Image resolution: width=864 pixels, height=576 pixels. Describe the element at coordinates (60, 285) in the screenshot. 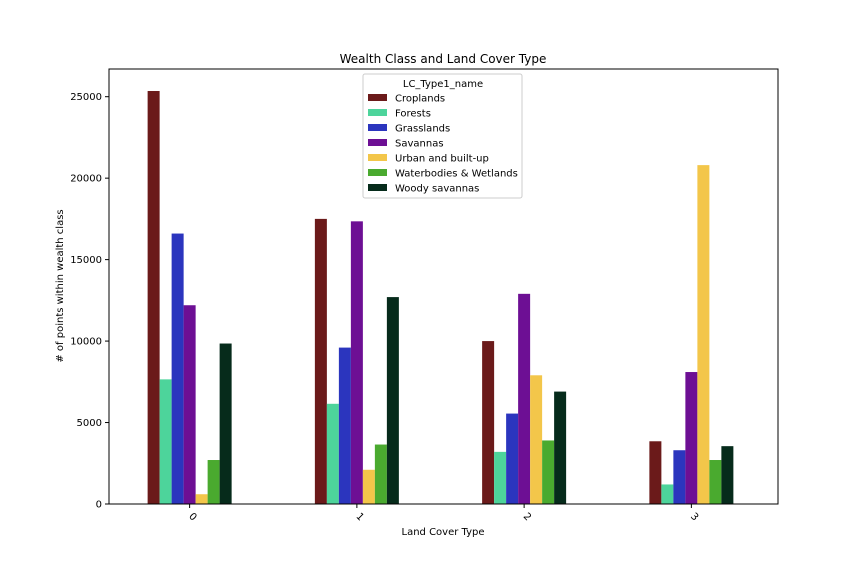

I see `y-axis-label: # of points within wealth class` at that location.